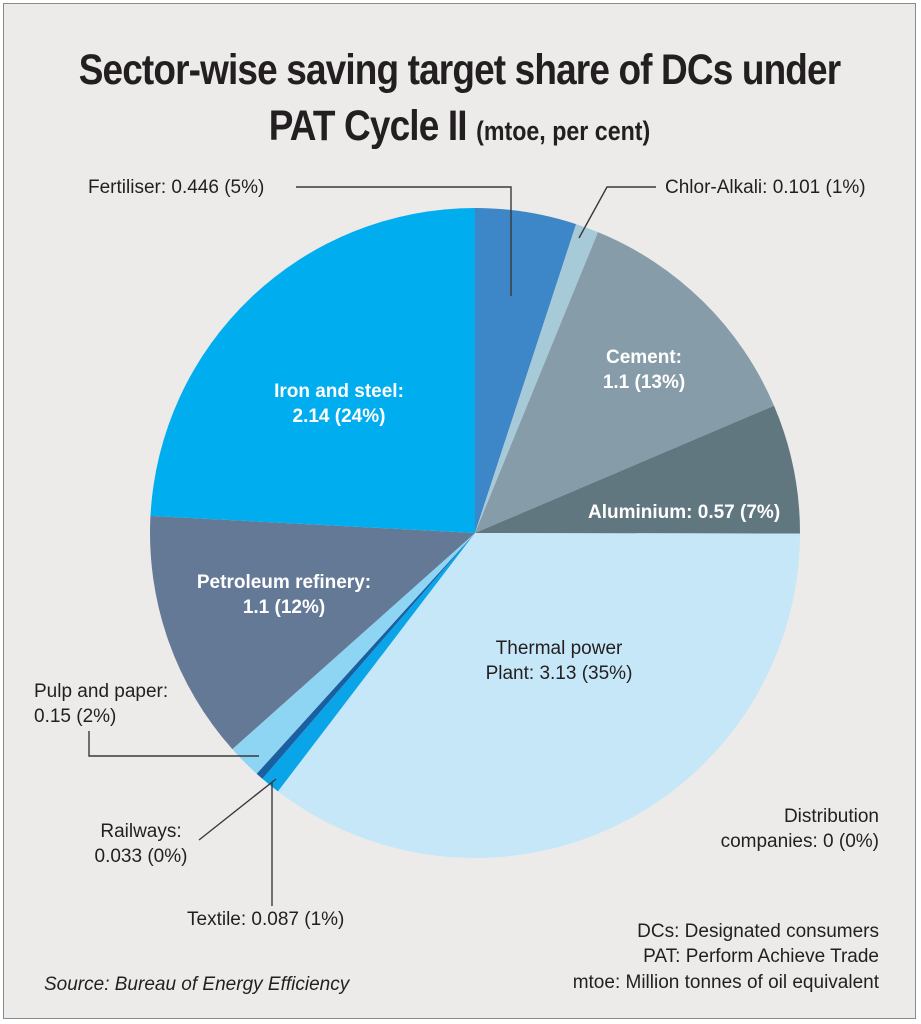 Image resolution: width=921 pixels, height=1024 pixels. What do you see at coordinates (831, 816) in the screenshot?
I see `label-distribution-line1: Distribution` at bounding box center [831, 816].